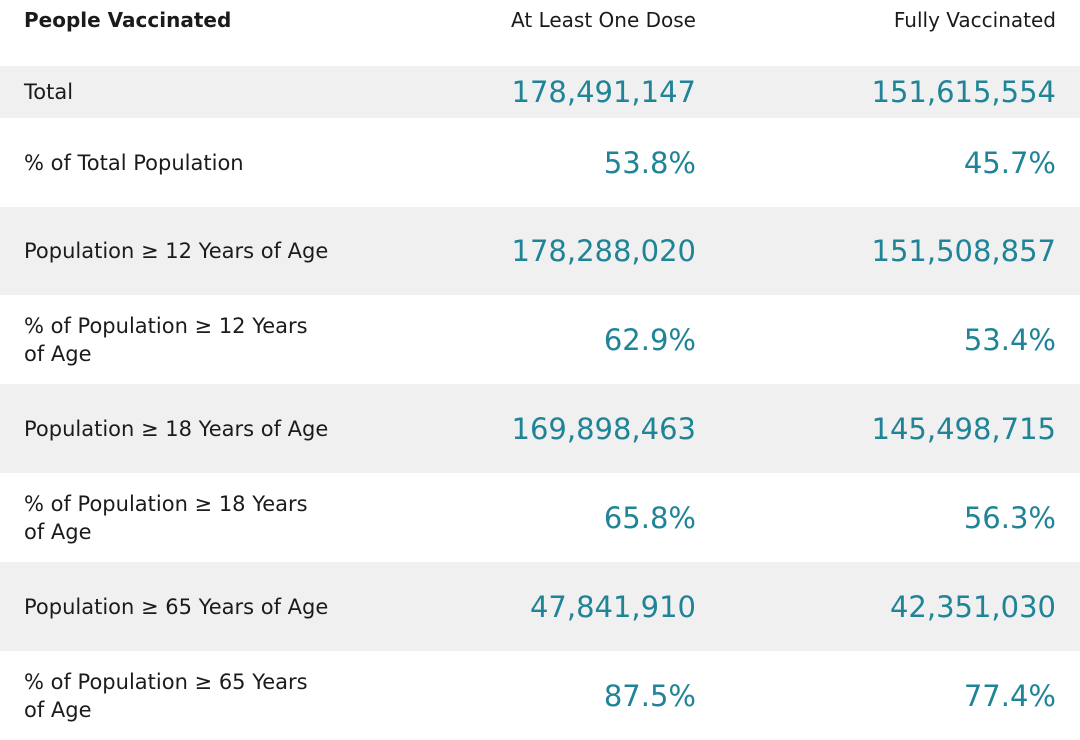 This screenshot has width=1080, height=740. I want to click on header-people-vaccinated: People Vaccinated, so click(128, 20).